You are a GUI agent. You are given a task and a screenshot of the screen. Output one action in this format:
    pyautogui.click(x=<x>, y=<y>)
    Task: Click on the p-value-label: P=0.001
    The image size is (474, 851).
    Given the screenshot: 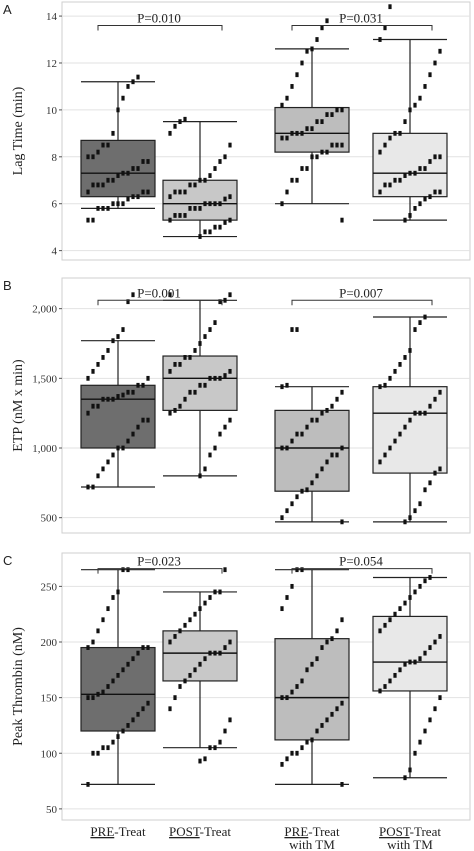 What is the action you would take?
    pyautogui.click(x=159, y=292)
    